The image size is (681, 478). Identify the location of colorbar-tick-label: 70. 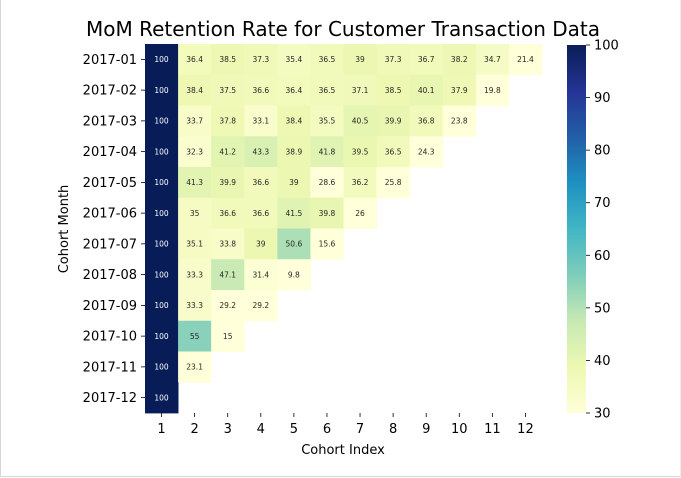
(602, 203).